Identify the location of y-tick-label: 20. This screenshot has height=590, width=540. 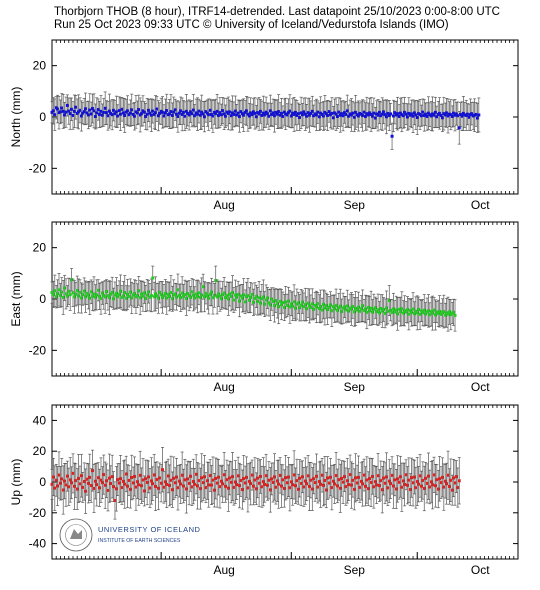
(40, 451).